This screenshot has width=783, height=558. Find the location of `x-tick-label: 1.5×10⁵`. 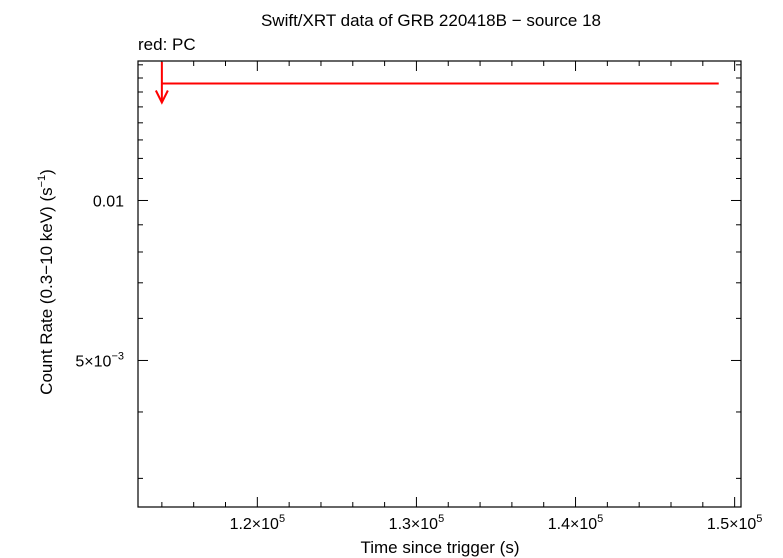

x-tick-label: 1.5×10⁵ is located at coordinates (735, 523).